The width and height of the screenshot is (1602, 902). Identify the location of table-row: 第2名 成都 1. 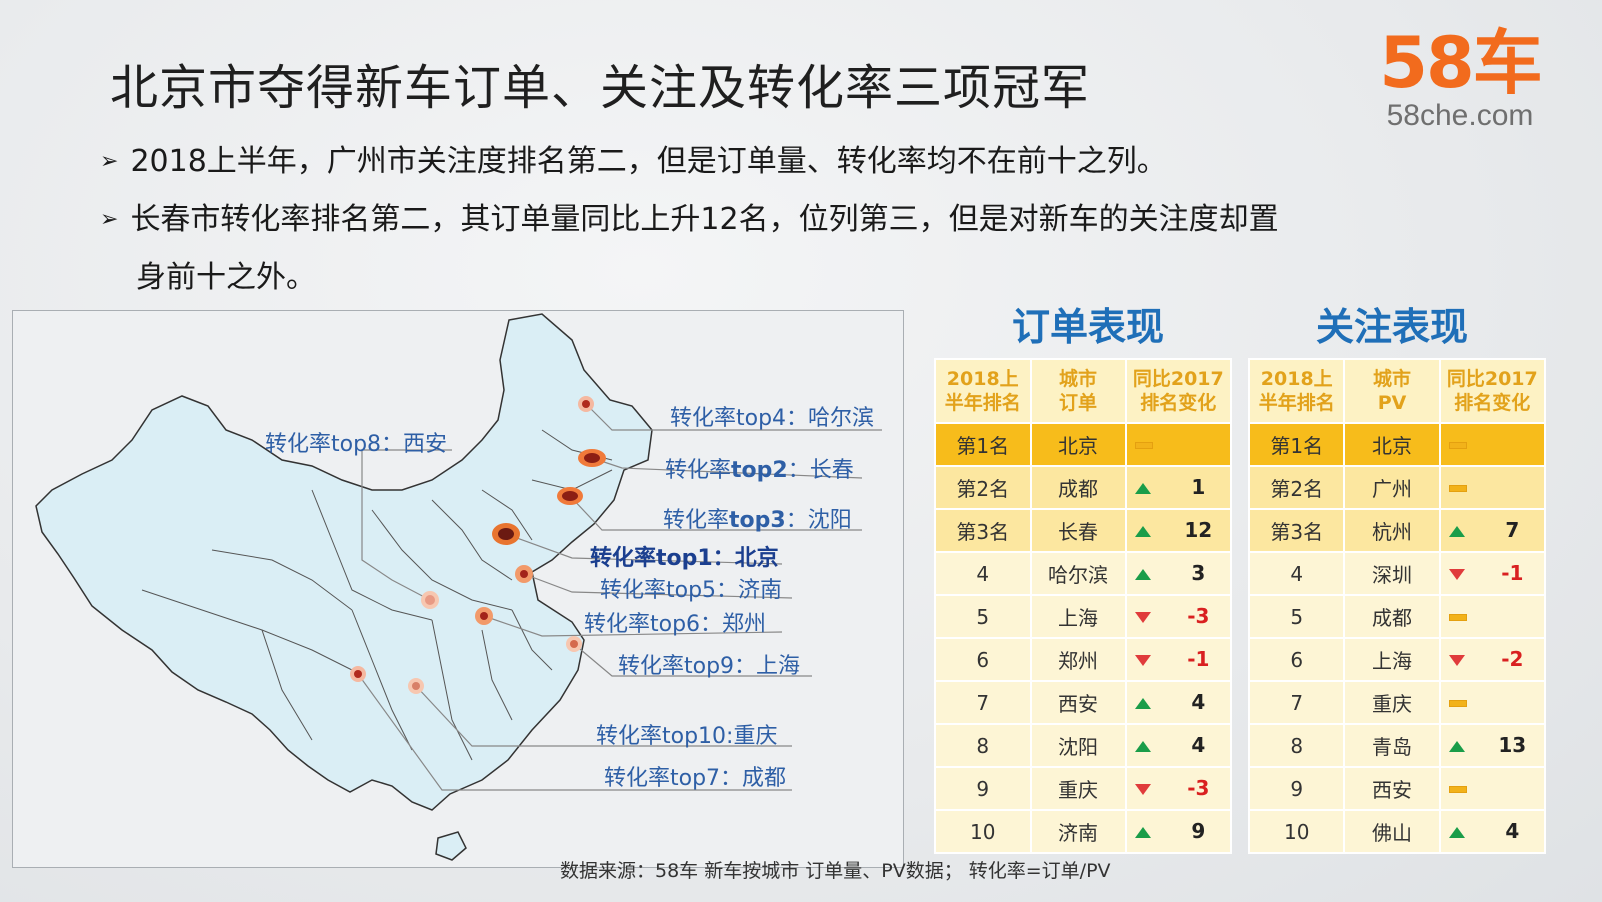
(1083, 487).